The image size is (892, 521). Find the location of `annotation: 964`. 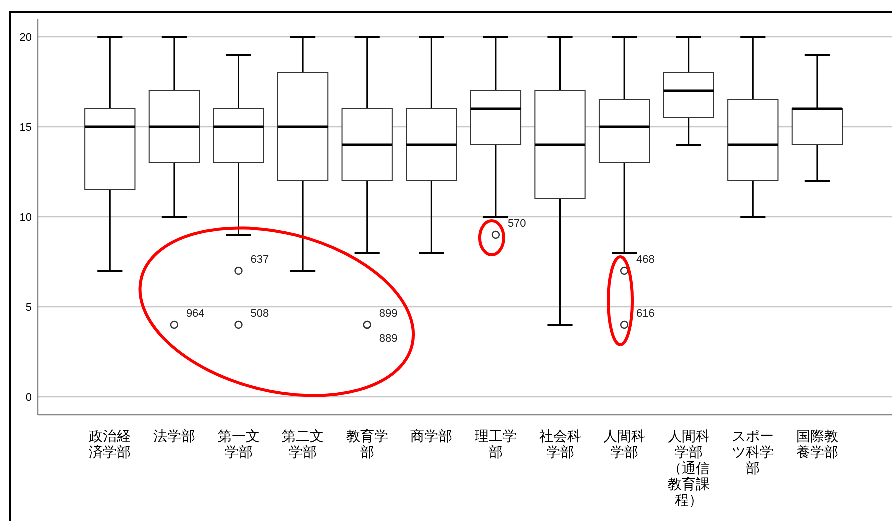

annotation: 964 is located at coordinates (195, 314).